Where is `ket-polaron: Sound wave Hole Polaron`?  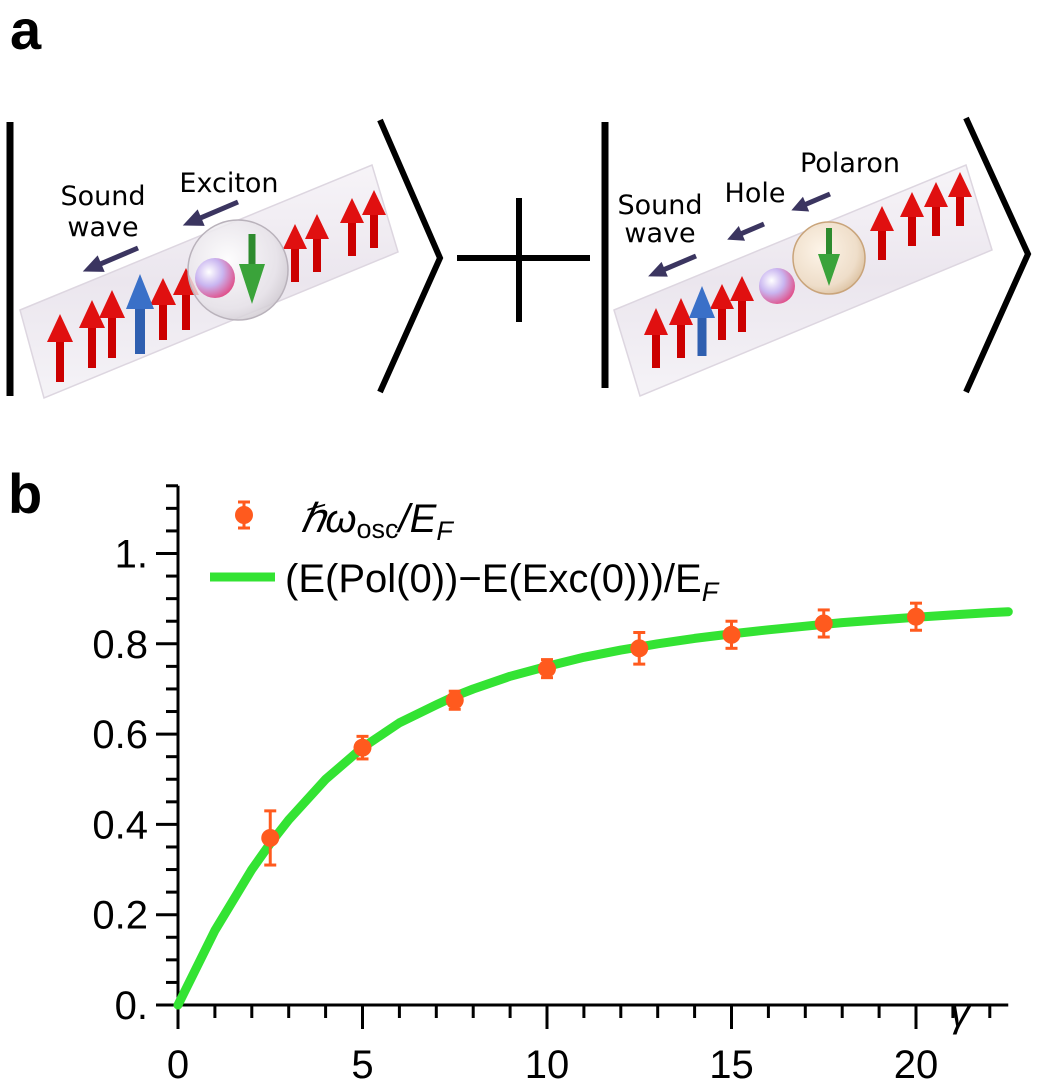
ket-polaron: Sound wave Hole Polaron is located at coordinates (816, 257).